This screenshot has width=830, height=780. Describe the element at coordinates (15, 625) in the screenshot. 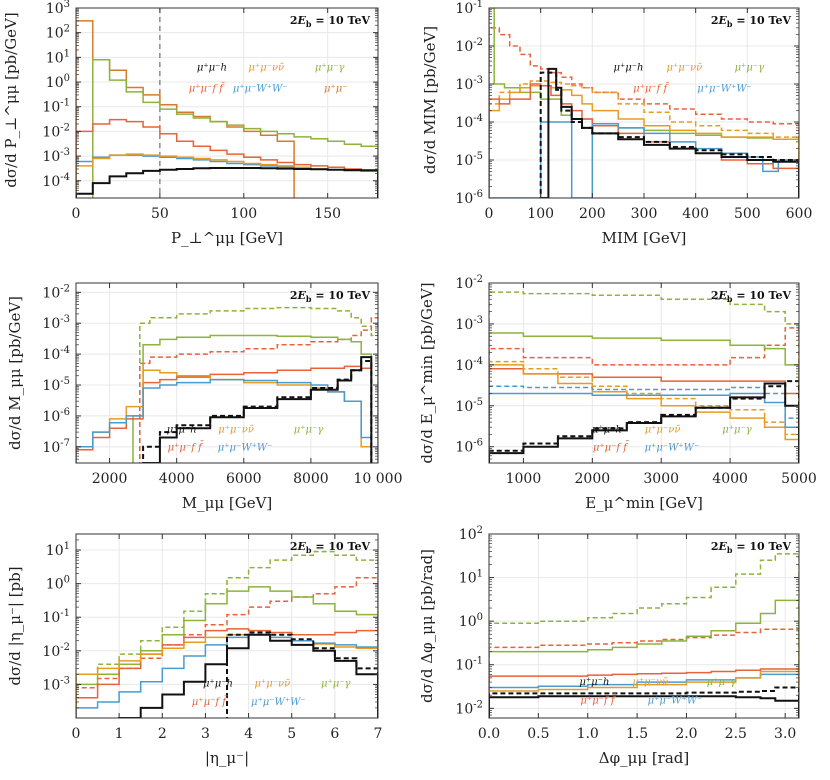

I see `y-axis-label: dσ/d |η_μ⁻| [pb]` at that location.